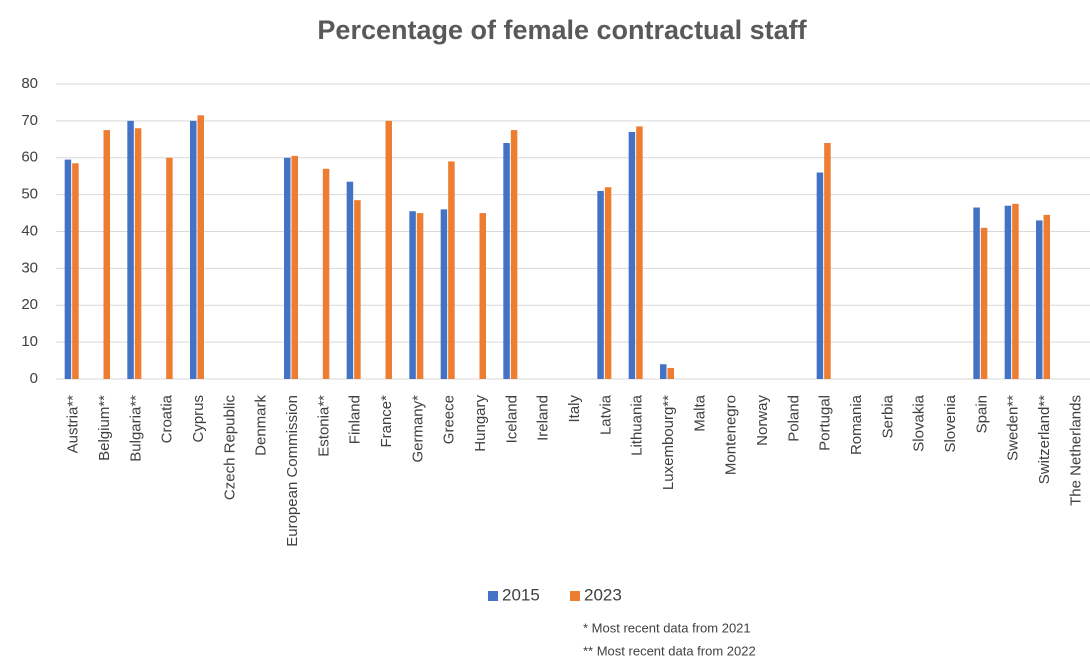  Describe the element at coordinates (29, 230) in the screenshot. I see `y-tick-label: 40` at that location.